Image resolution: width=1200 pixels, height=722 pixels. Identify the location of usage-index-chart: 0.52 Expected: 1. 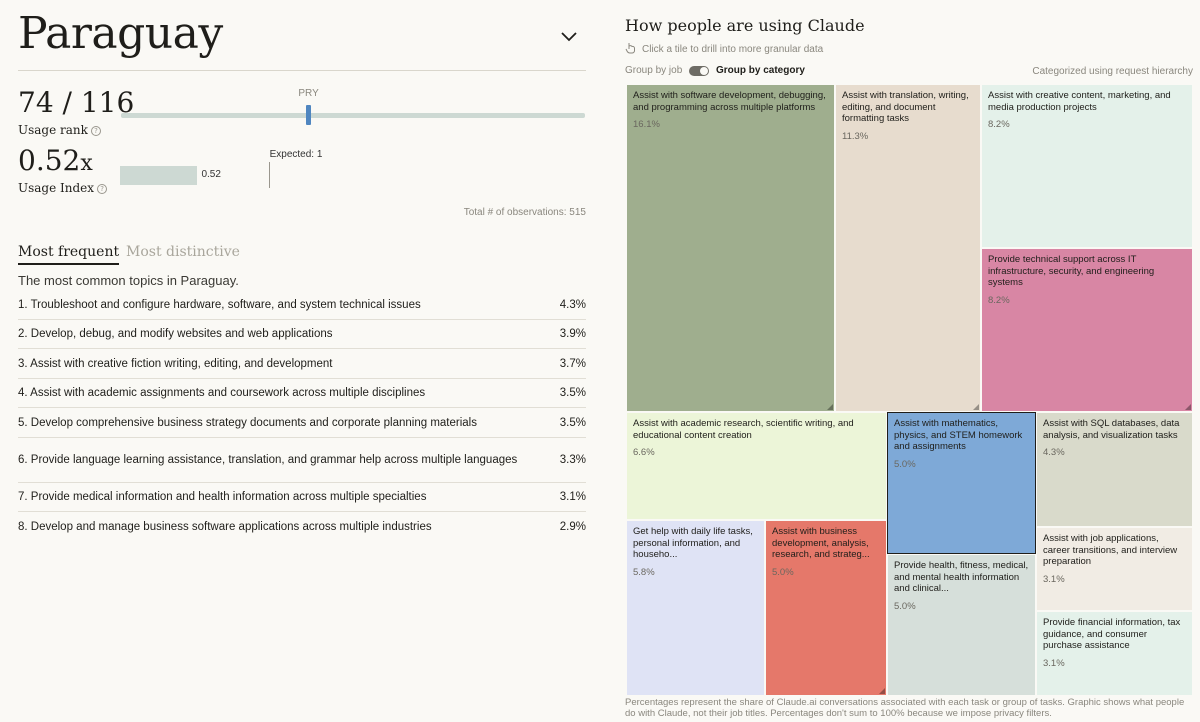
(270, 169).